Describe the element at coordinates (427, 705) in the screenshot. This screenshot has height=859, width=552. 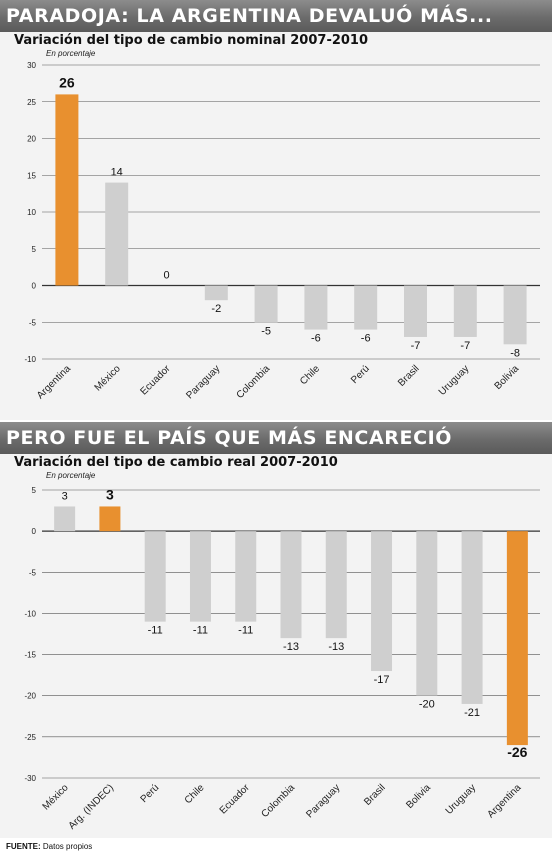
I see `data-label: -20` at that location.